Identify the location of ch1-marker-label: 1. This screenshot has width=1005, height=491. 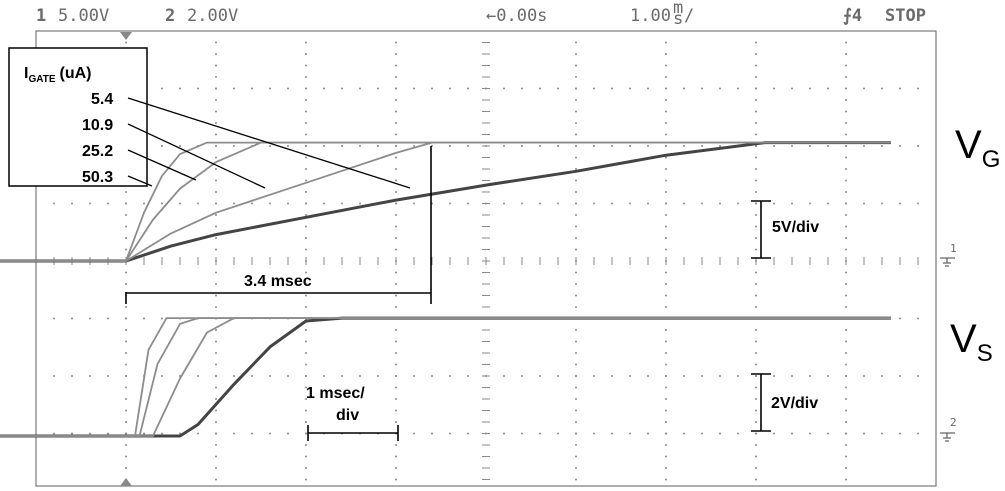
(953, 248).